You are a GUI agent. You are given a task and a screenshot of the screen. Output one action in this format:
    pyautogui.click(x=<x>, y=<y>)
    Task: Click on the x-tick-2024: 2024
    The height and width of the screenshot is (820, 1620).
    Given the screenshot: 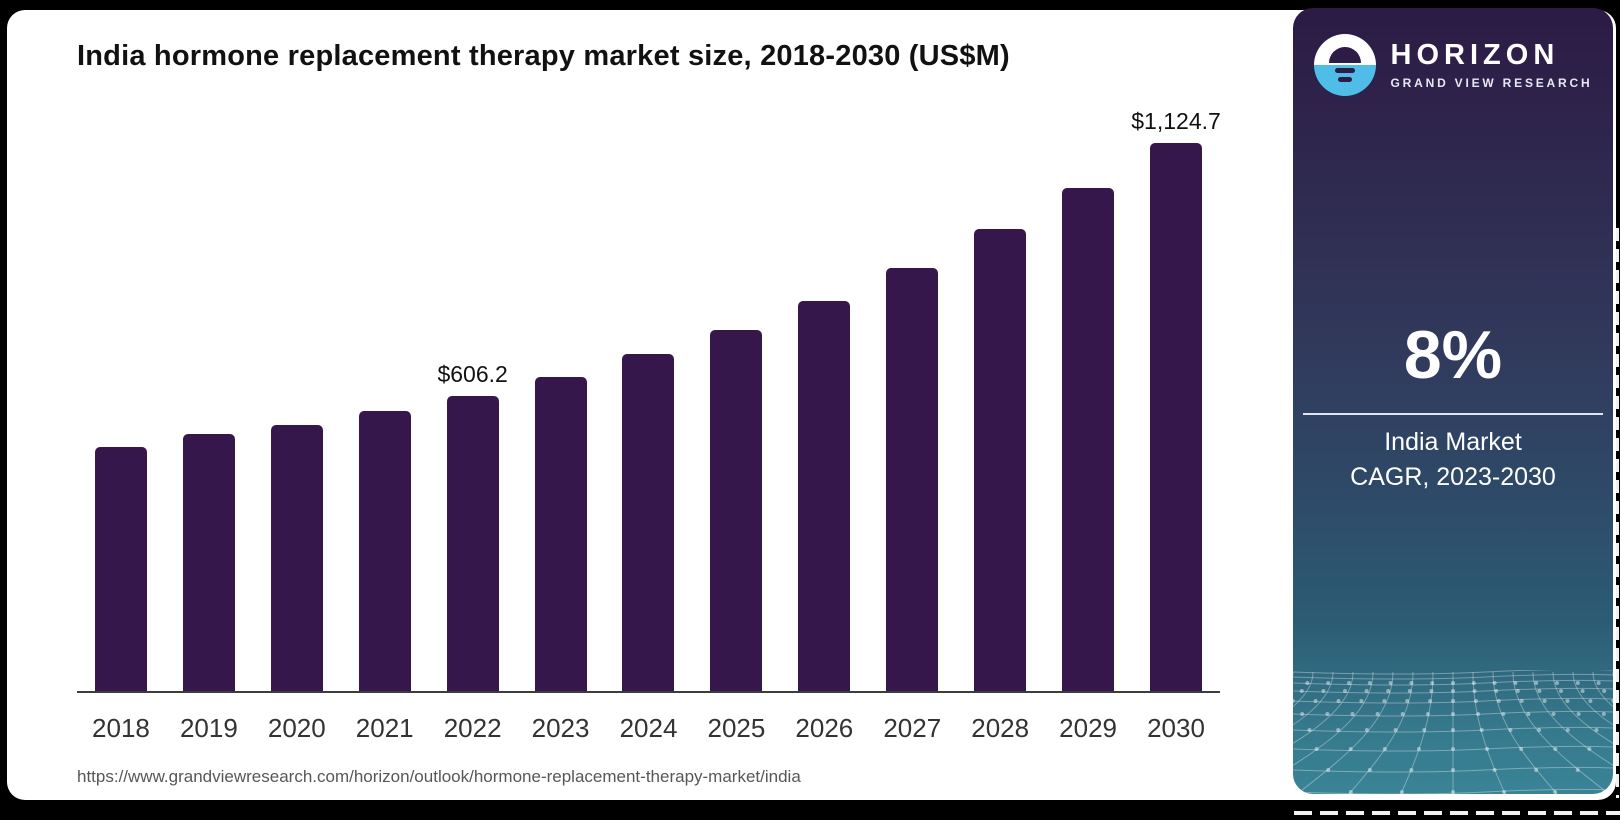 What is the action you would take?
    pyautogui.click(x=648, y=728)
    